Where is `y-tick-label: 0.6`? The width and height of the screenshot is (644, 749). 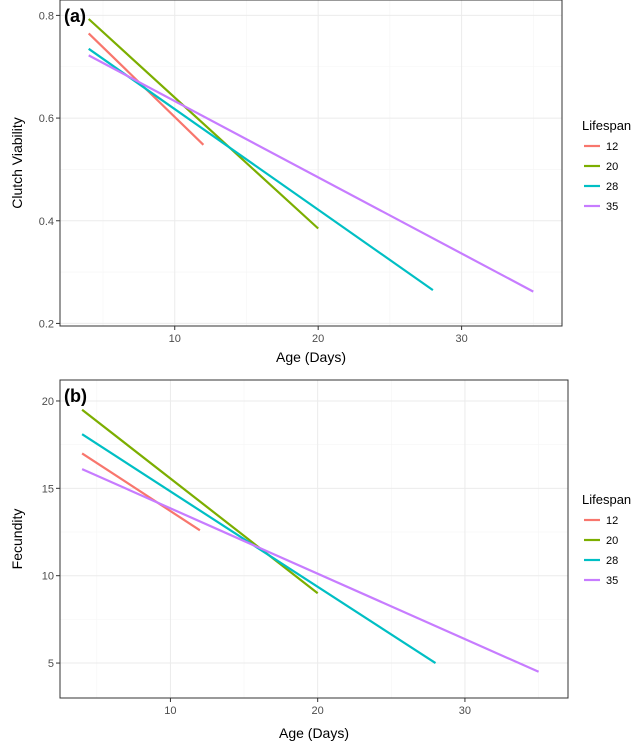
y-tick-label: 0.6 is located at coordinates (46, 119).